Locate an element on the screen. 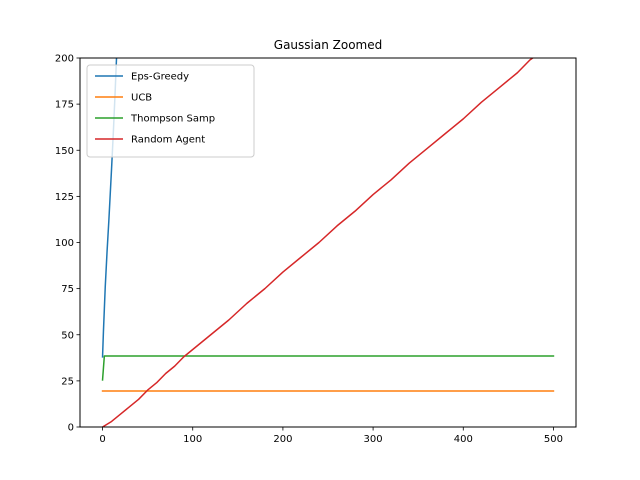  y-tick-label-6: 150 is located at coordinates (64, 151).